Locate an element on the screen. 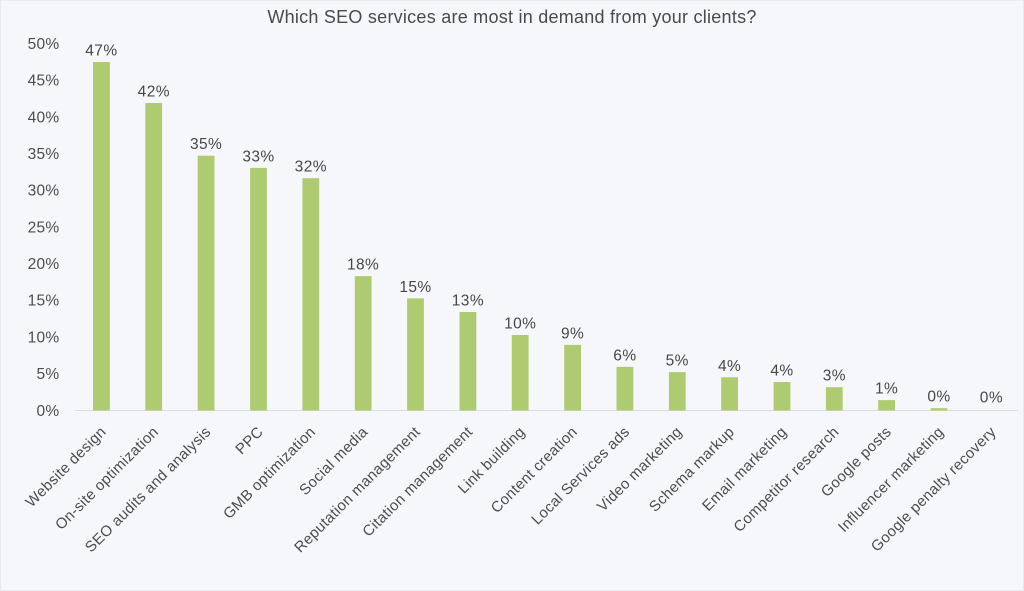 The image size is (1024, 591). svg-text: 50% is located at coordinates (44, 44).